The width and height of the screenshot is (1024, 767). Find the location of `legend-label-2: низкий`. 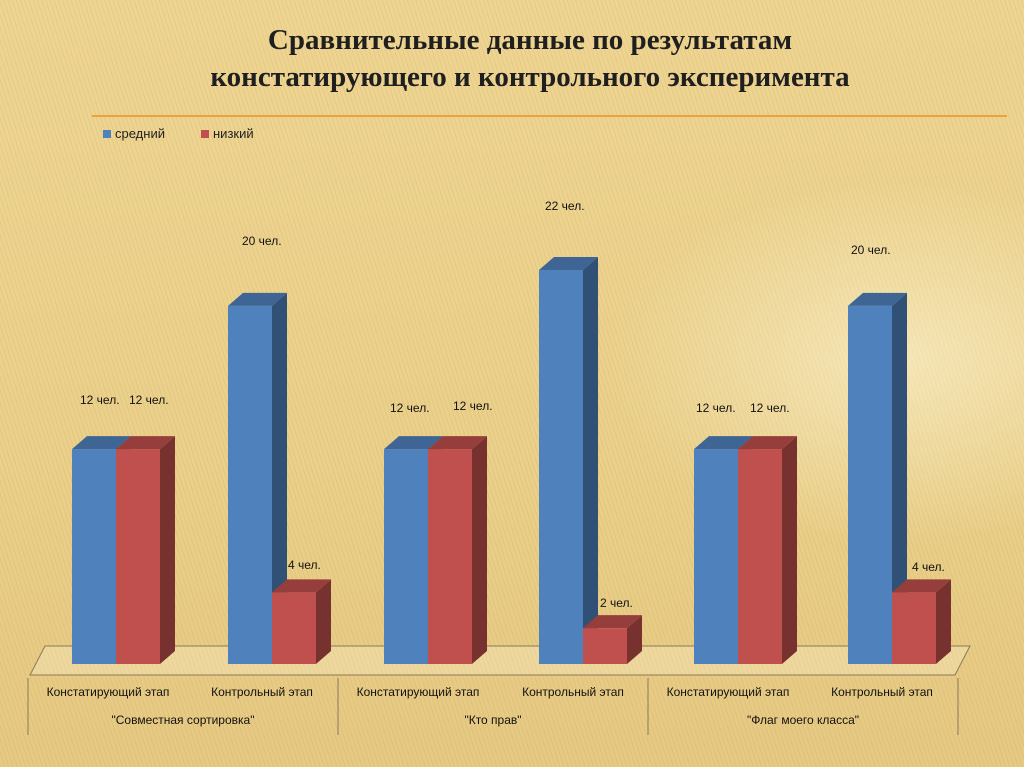

legend-label-2: низкий is located at coordinates (233, 133).